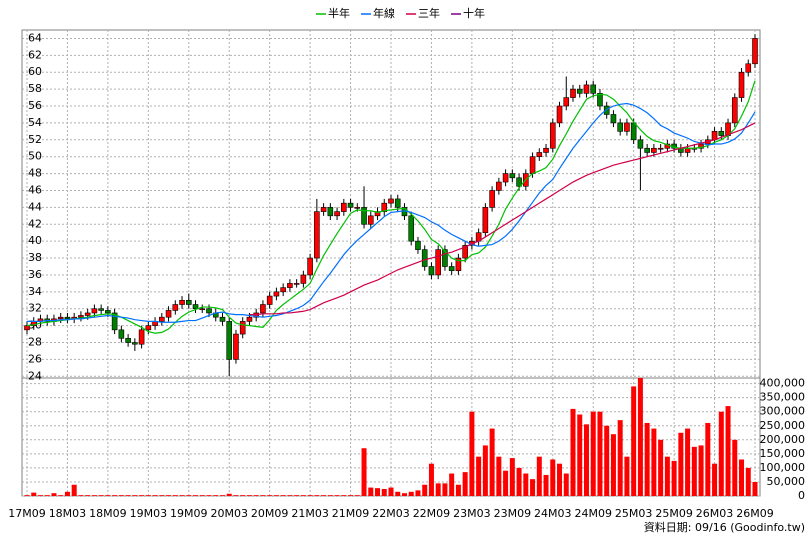  What do you see at coordinates (35, 342) in the screenshot?
I see `y-tick-label: 28` at bounding box center [35, 342].